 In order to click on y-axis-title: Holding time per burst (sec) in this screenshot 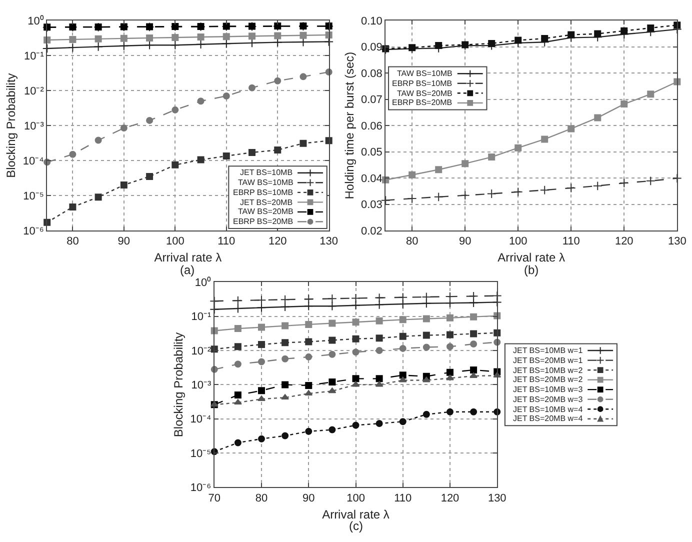, I will do `click(349, 126)`.